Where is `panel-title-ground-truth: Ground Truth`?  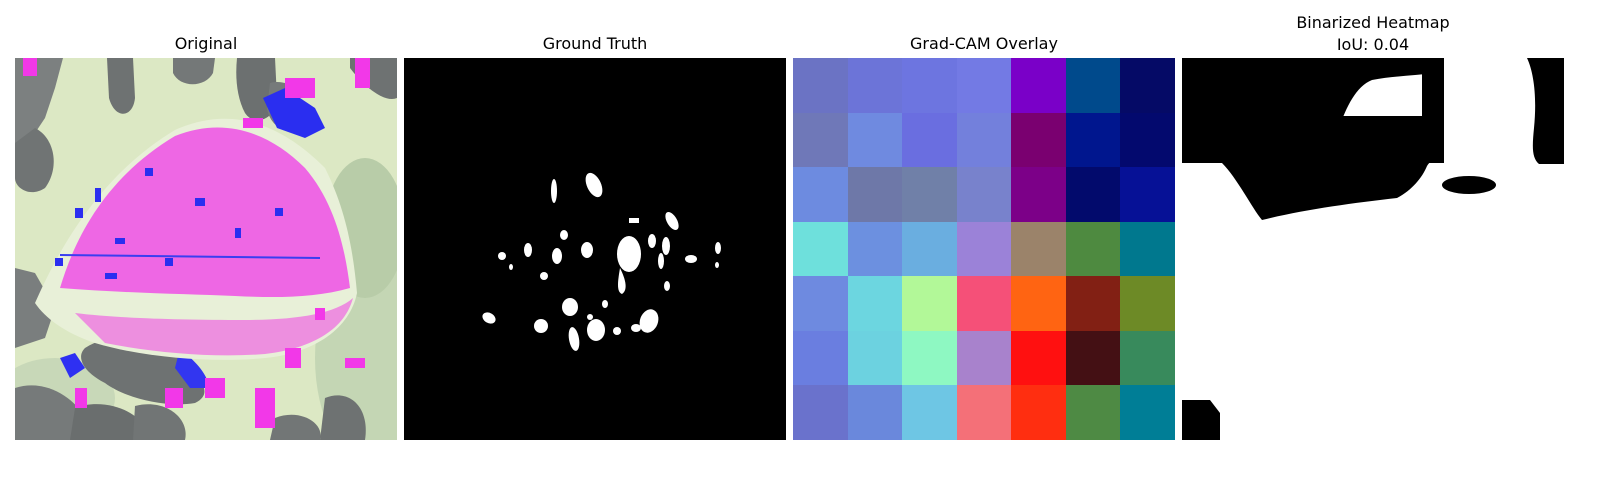 panel-title-ground-truth: Ground Truth is located at coordinates (595, 43).